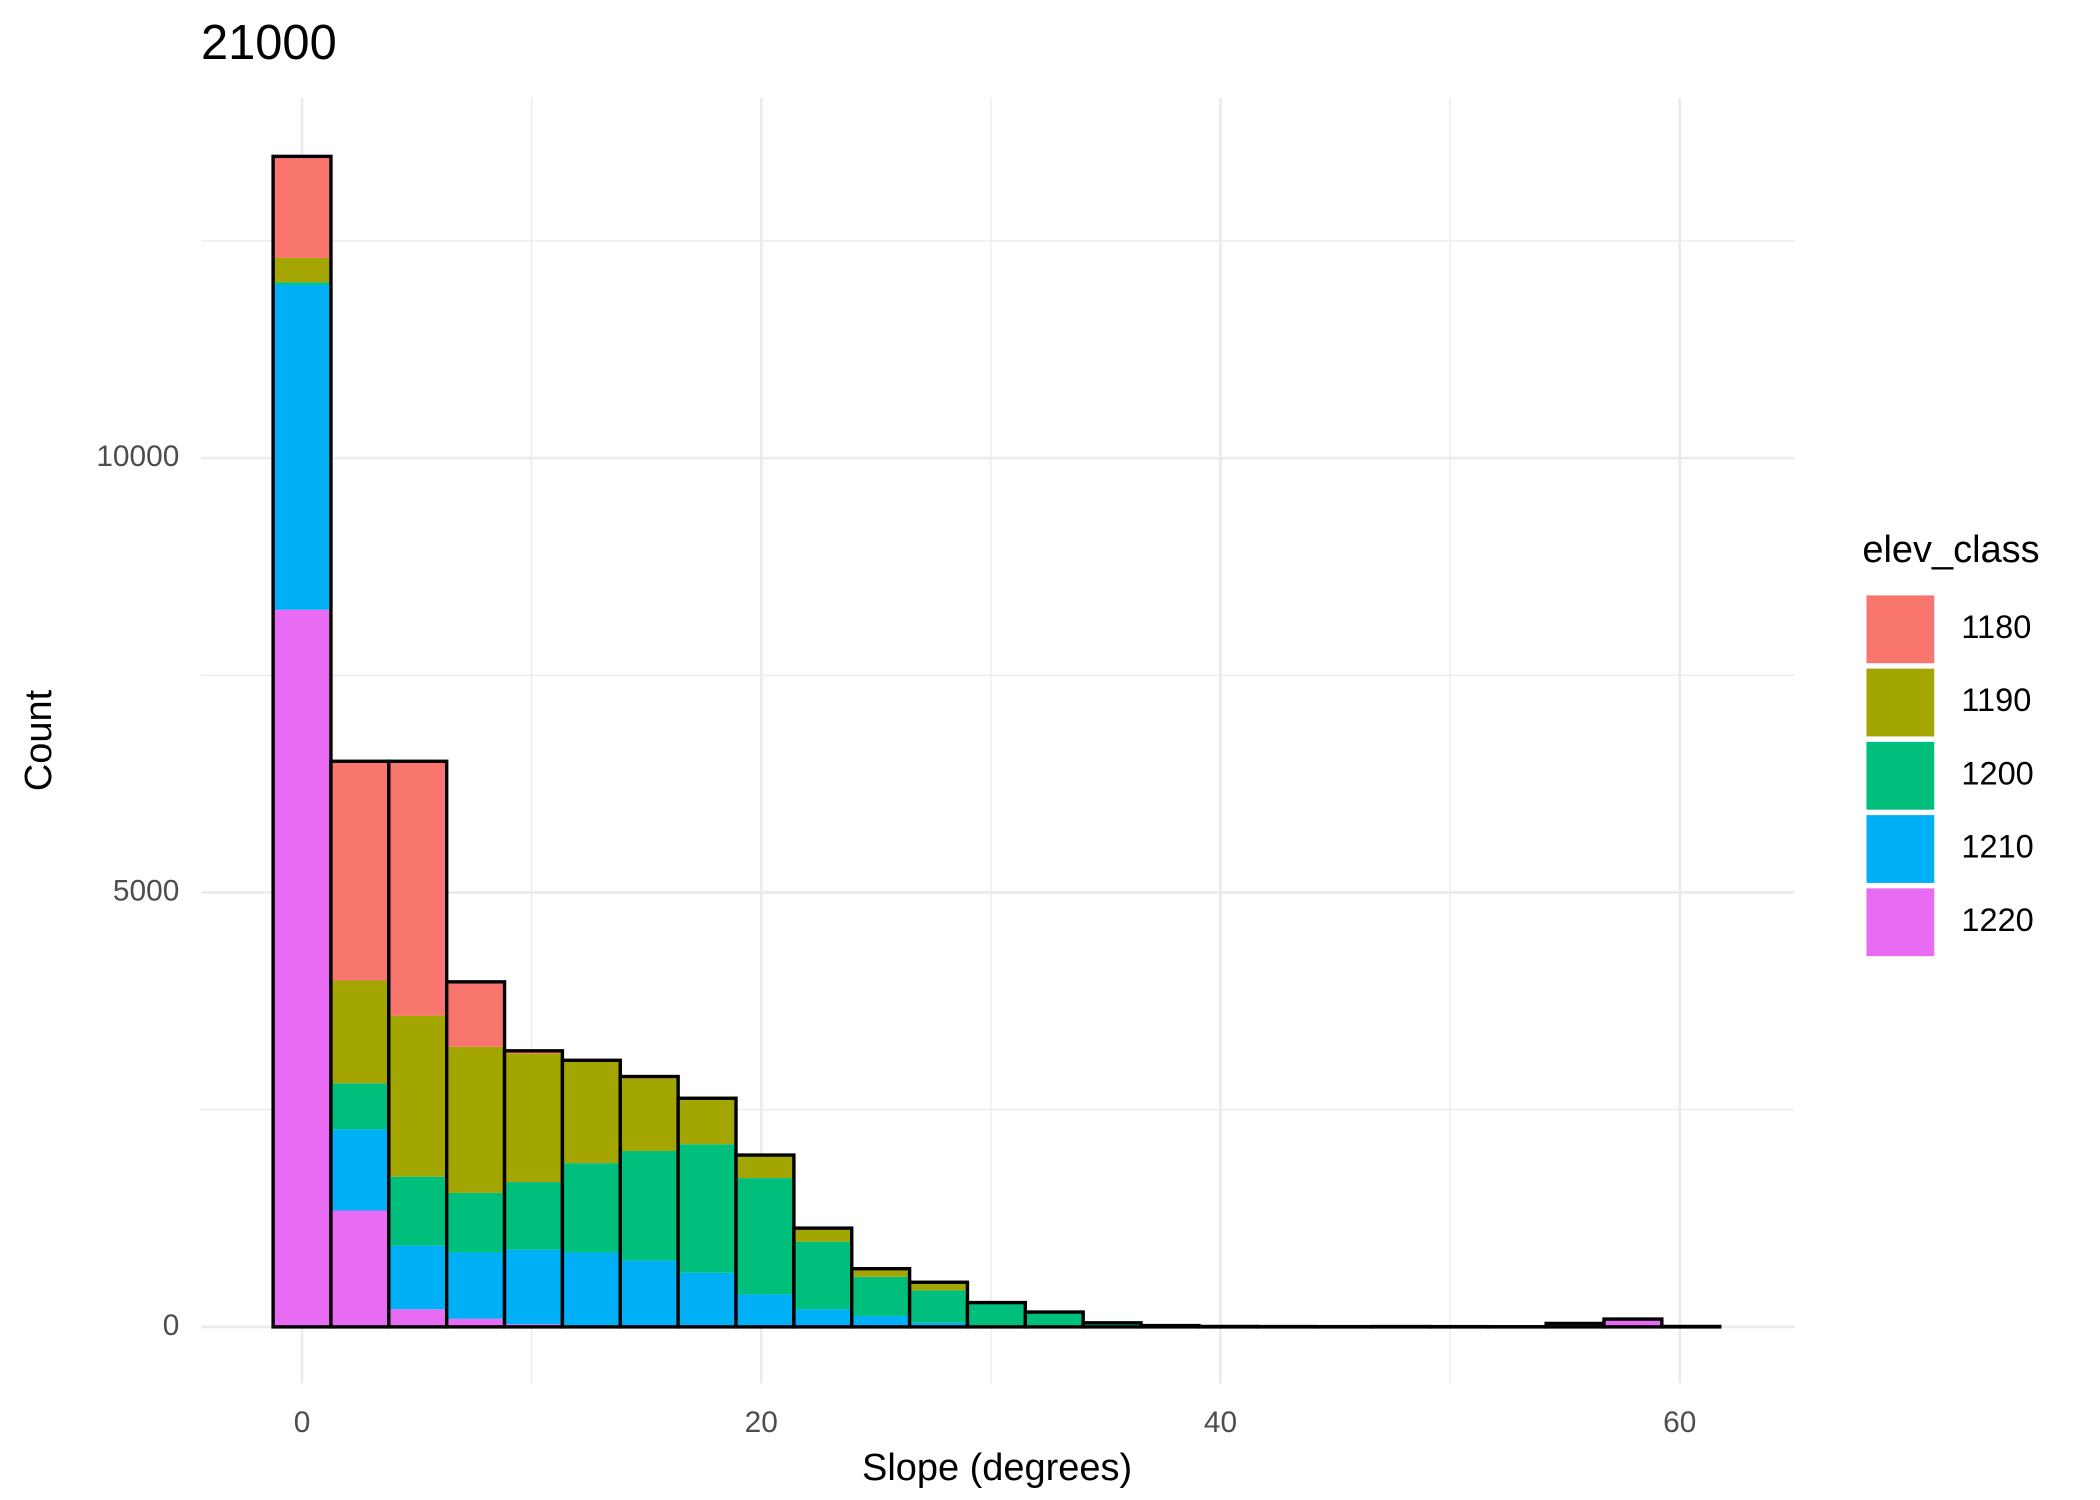 The width and height of the screenshot is (2100, 1500). I want to click on legend-label: 1180, so click(1996, 627).